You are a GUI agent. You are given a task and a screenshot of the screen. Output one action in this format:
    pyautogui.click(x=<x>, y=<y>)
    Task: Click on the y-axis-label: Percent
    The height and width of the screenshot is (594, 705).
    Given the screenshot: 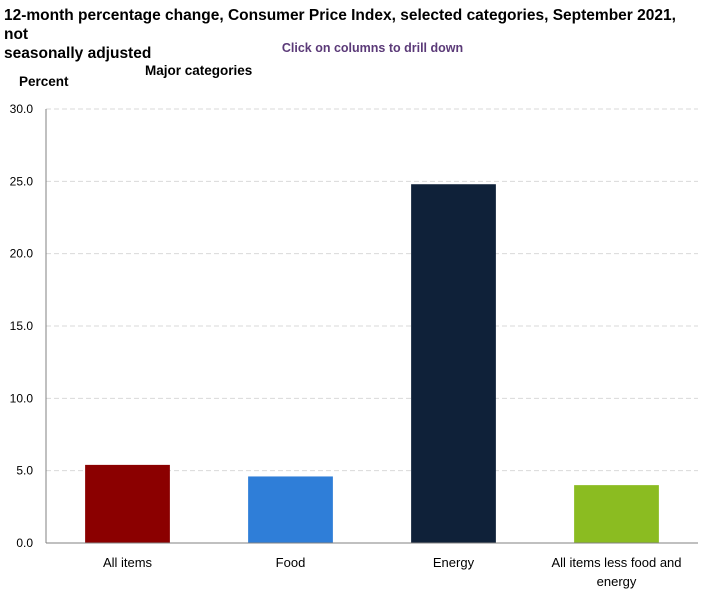 What is the action you would take?
    pyautogui.click(x=44, y=81)
    